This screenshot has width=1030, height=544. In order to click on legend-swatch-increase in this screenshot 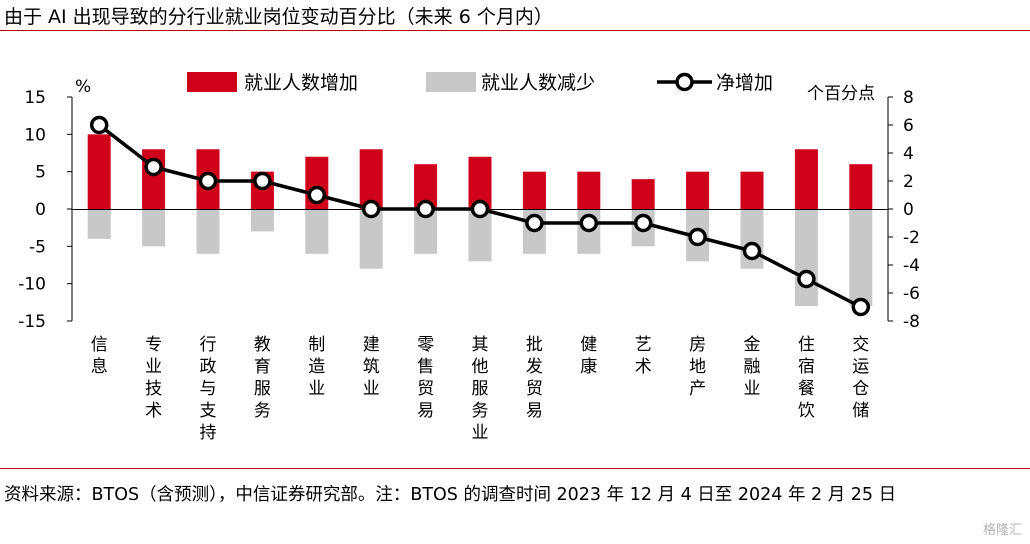, I will do `click(212, 82)`.